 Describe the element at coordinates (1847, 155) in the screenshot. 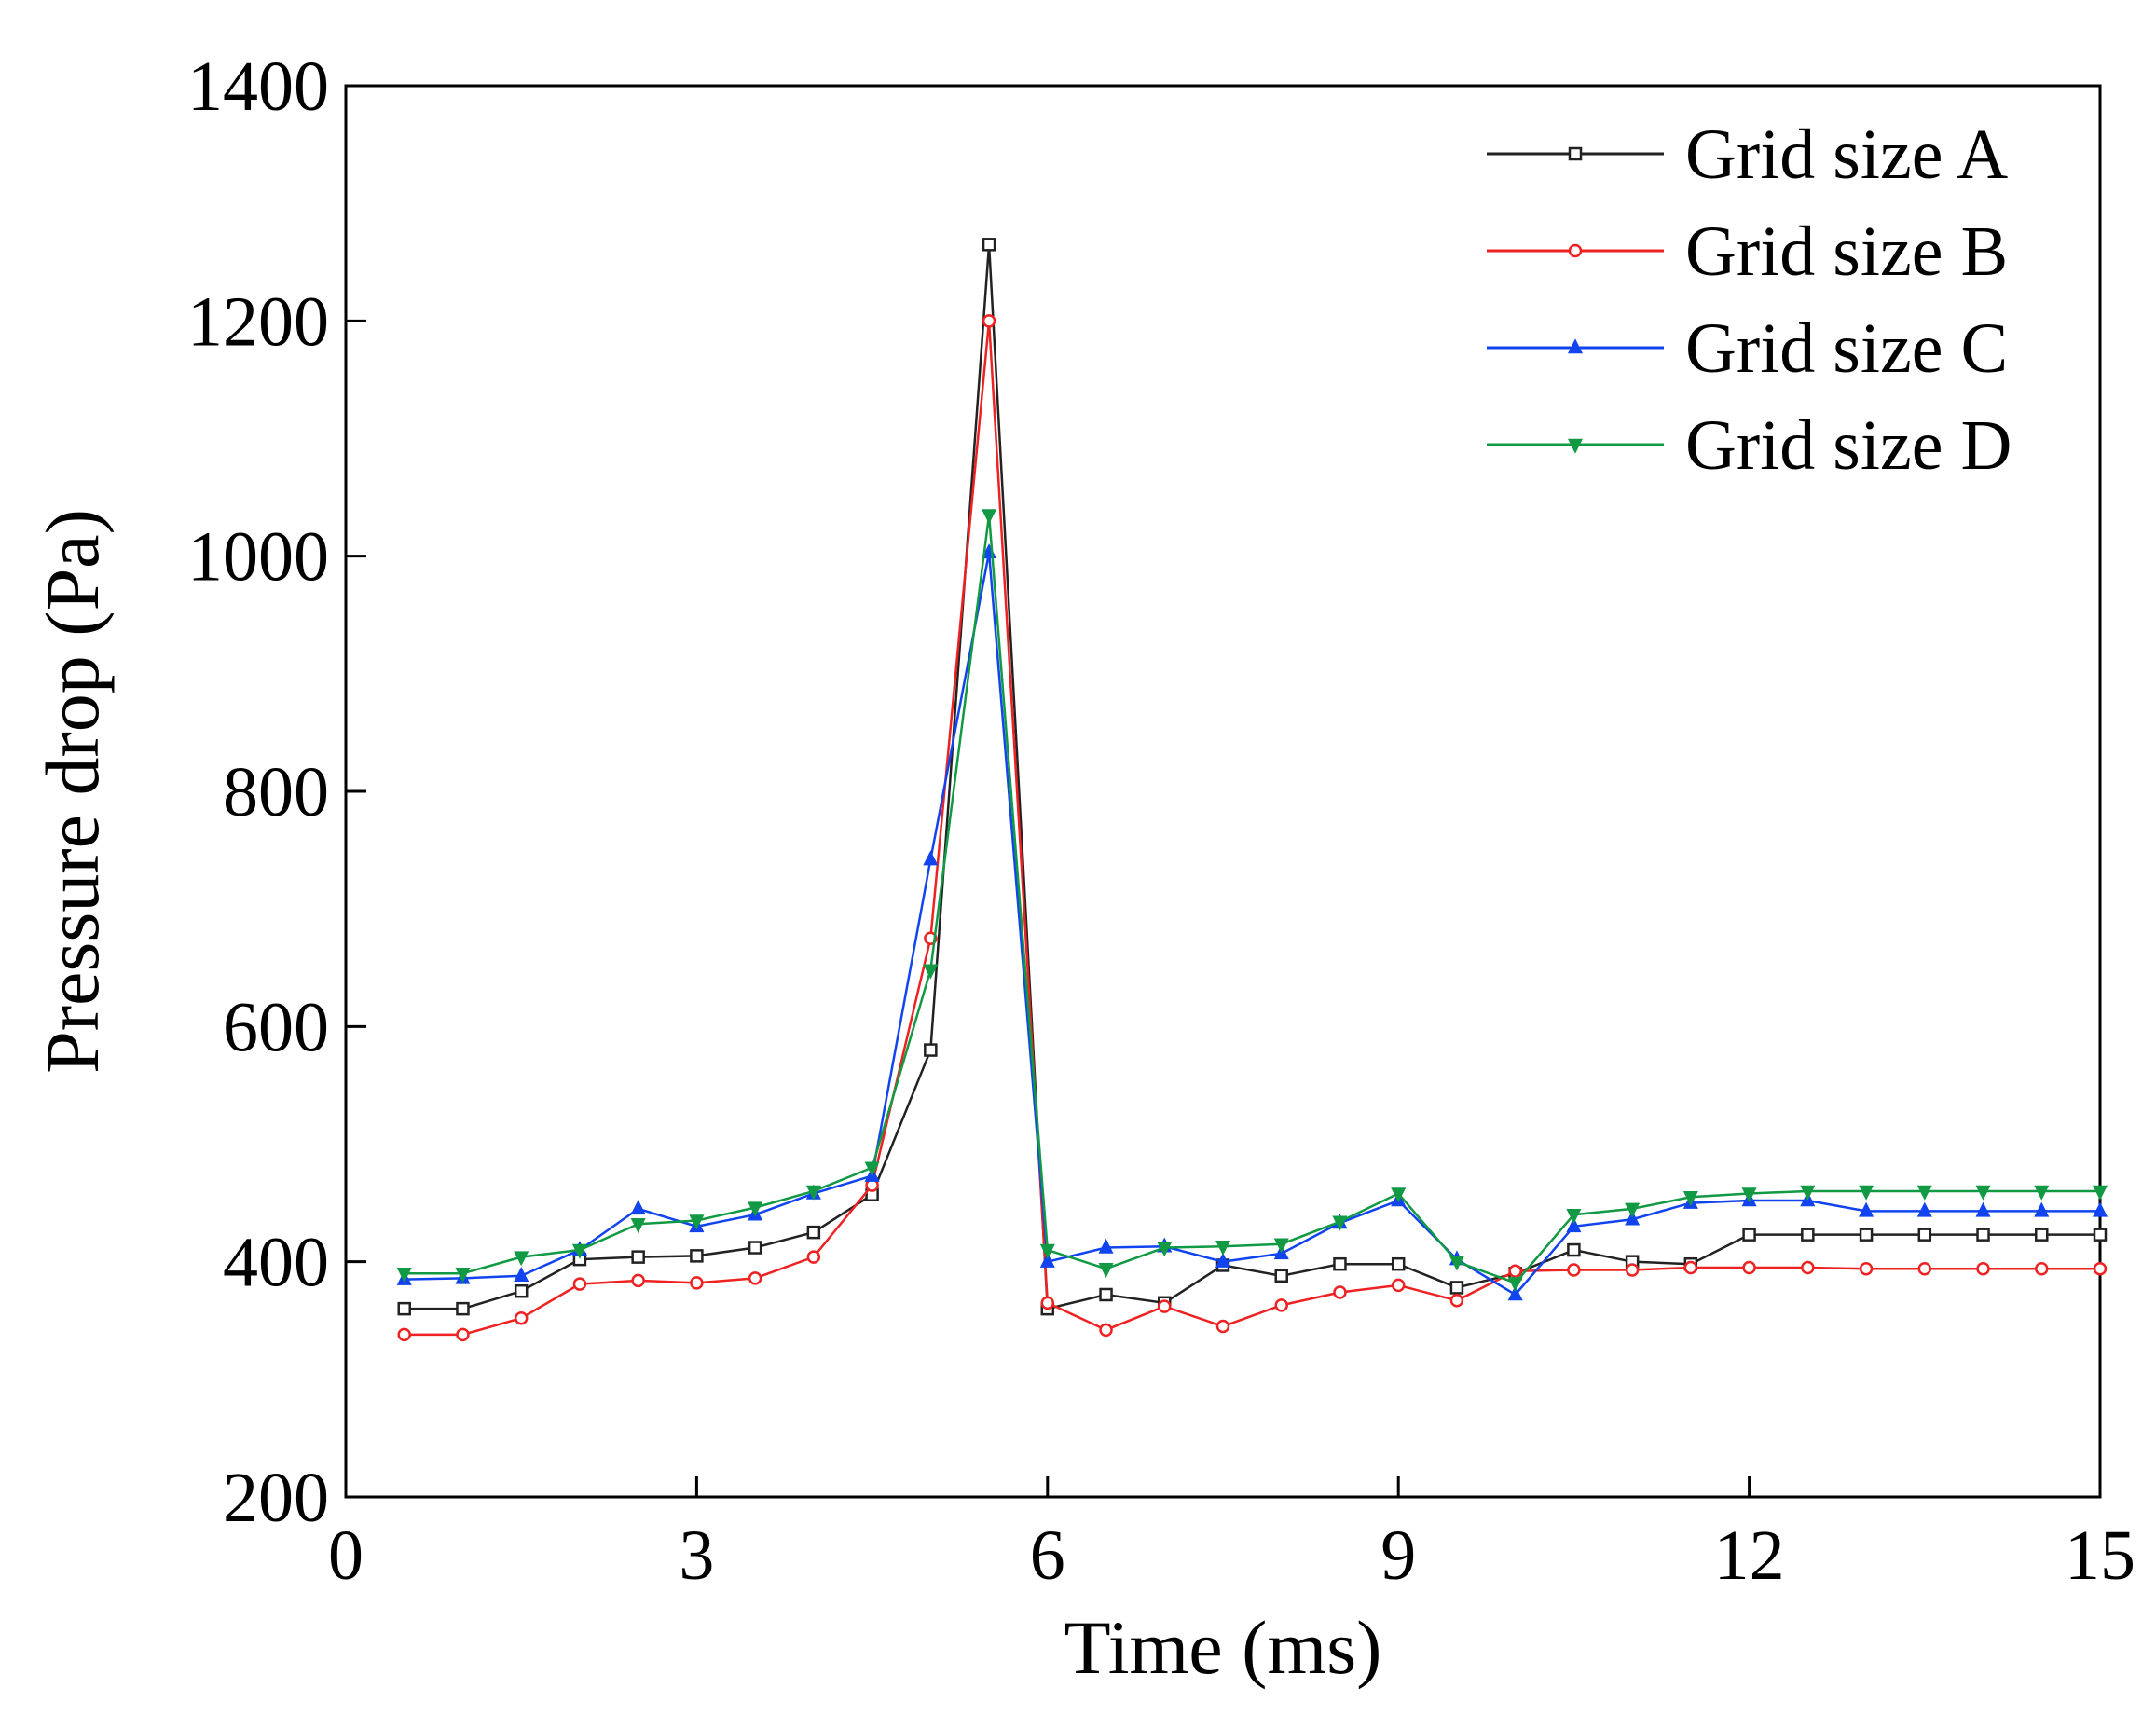

I see `legend-label: Grid size A` at that location.